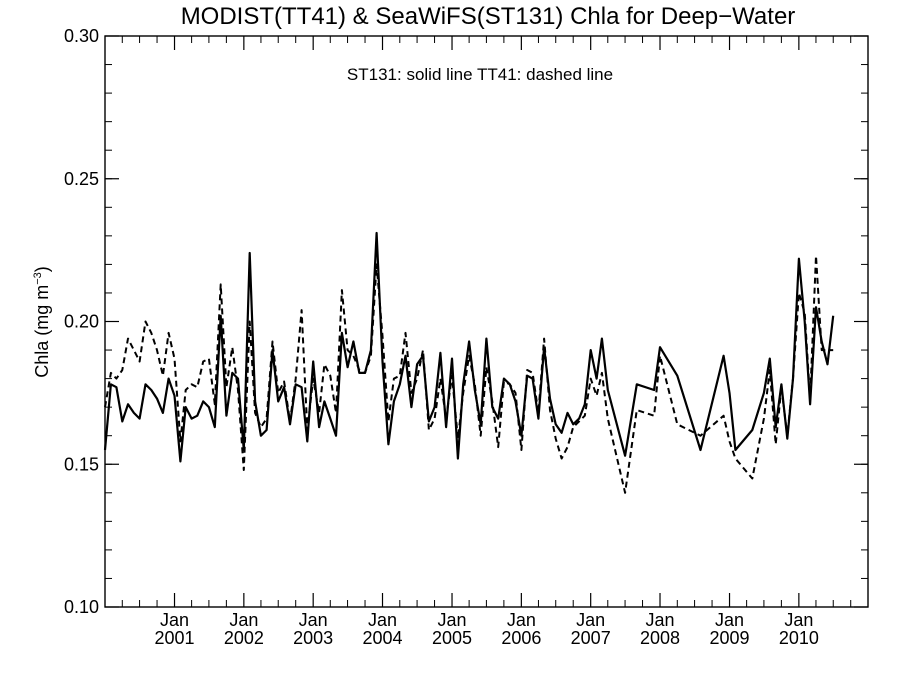 The height and width of the screenshot is (675, 900). What do you see at coordinates (81, 179) in the screenshot?
I see `y-tick-label-3: 0.25` at bounding box center [81, 179].